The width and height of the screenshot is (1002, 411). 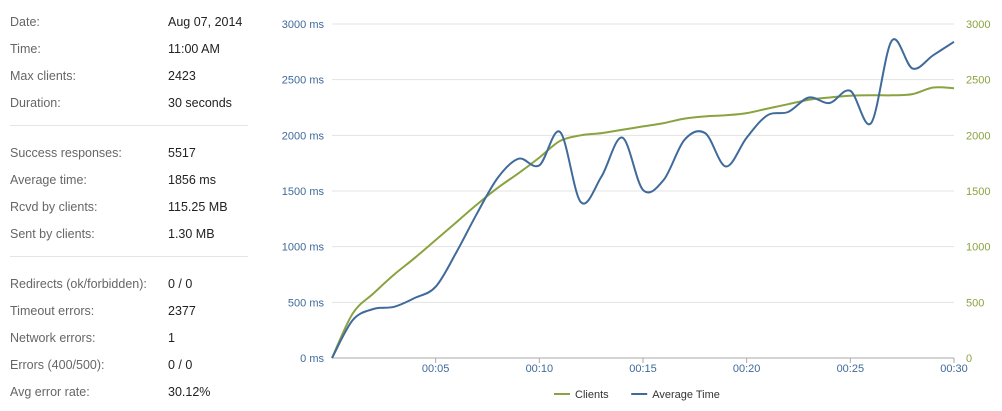 What do you see at coordinates (306, 303) in the screenshot?
I see `y-left-tick-label: 500 ms` at bounding box center [306, 303].